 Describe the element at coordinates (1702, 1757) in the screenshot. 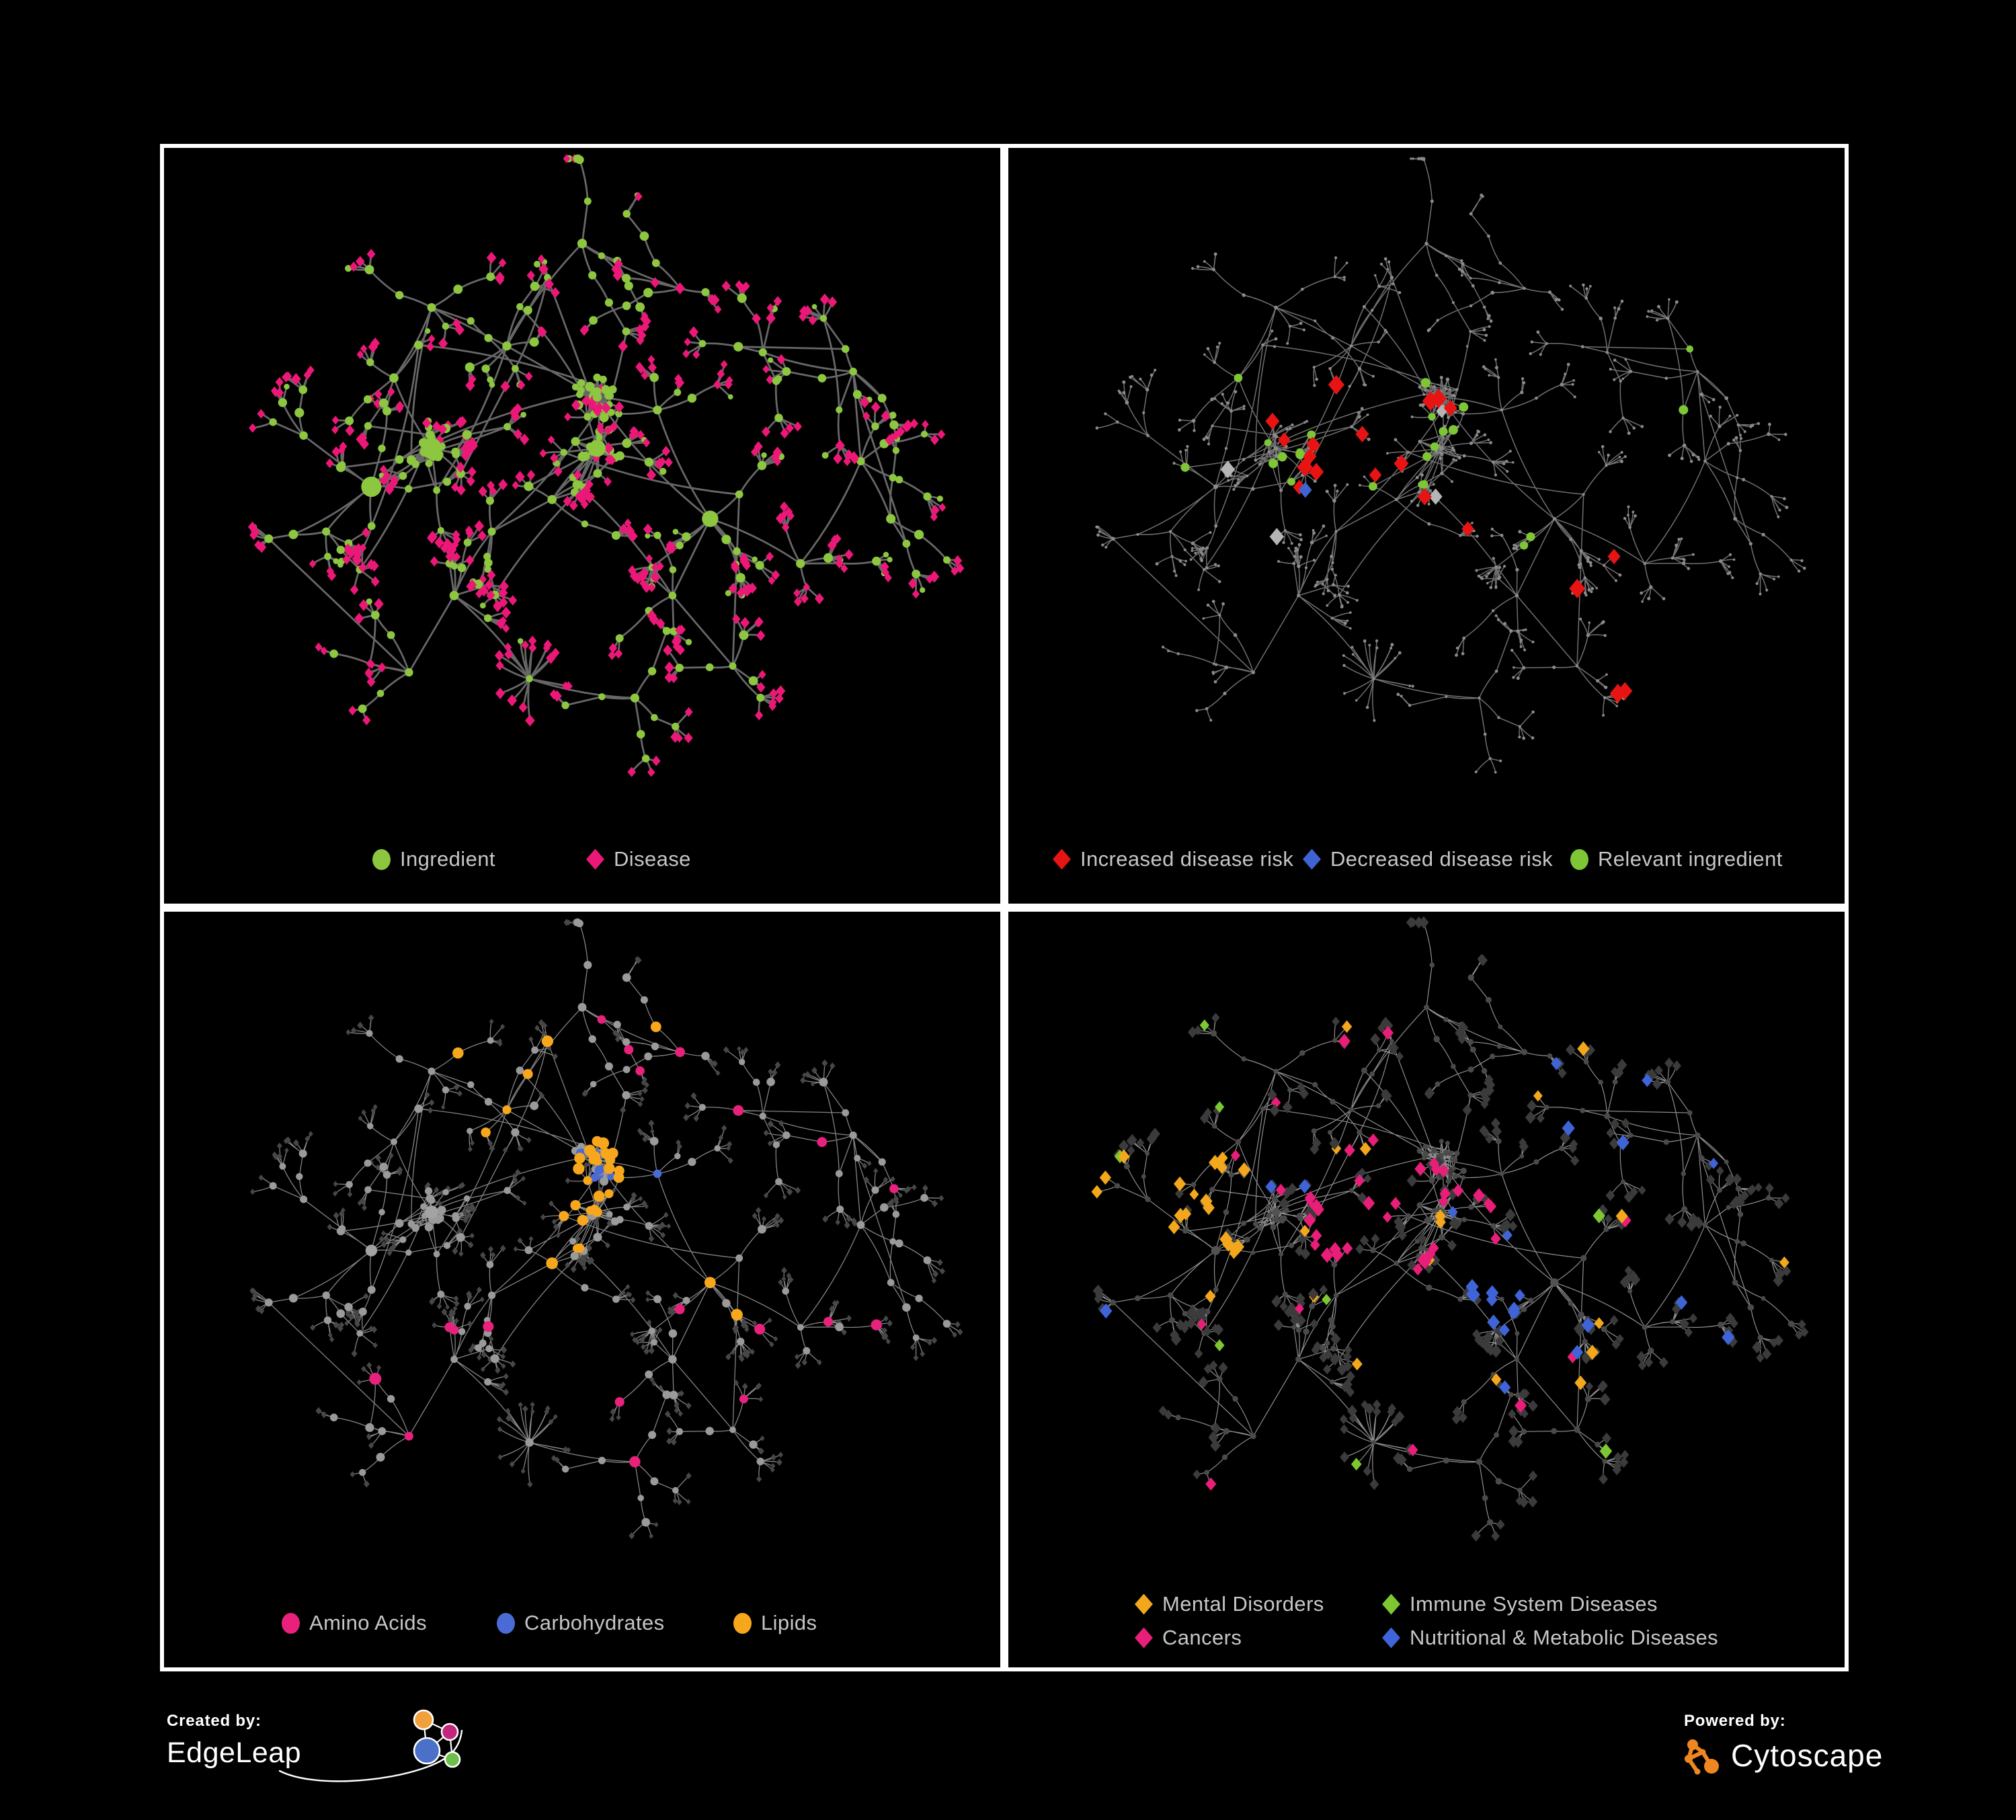

I see `cytoscape-network-icon` at that location.